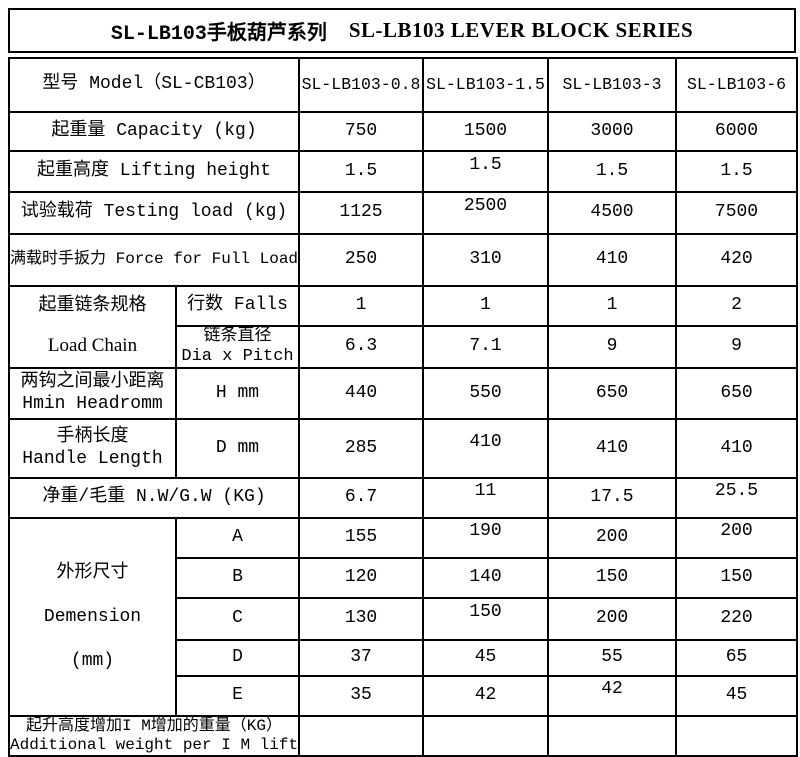 The height and width of the screenshot is (757, 800). I want to click on testing-value-4: 7500, so click(737, 213).